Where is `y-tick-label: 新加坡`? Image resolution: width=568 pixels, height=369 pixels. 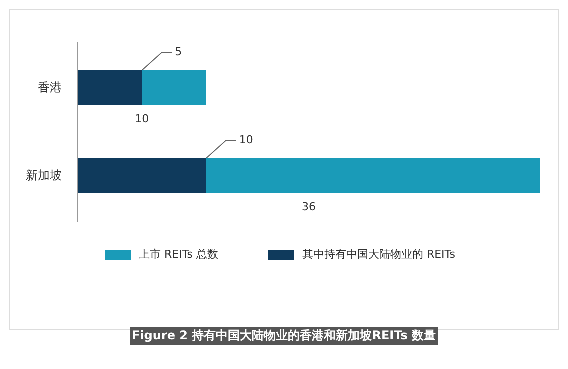 y-tick-label: 新加坡 is located at coordinates (44, 175).